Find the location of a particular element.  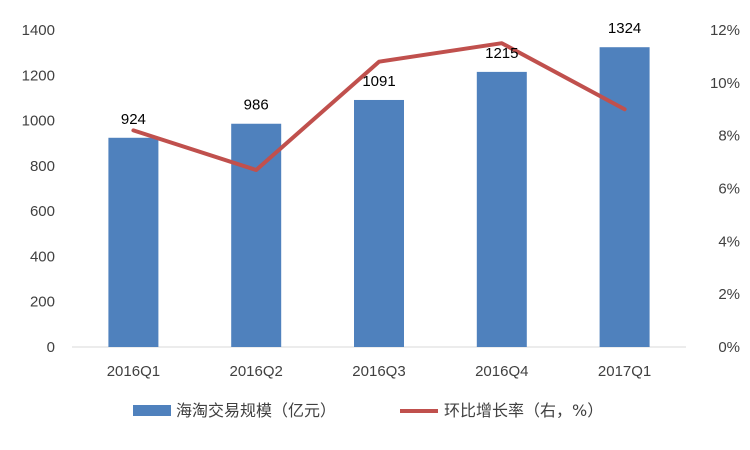

left-tick-label: 800 is located at coordinates (42, 166).